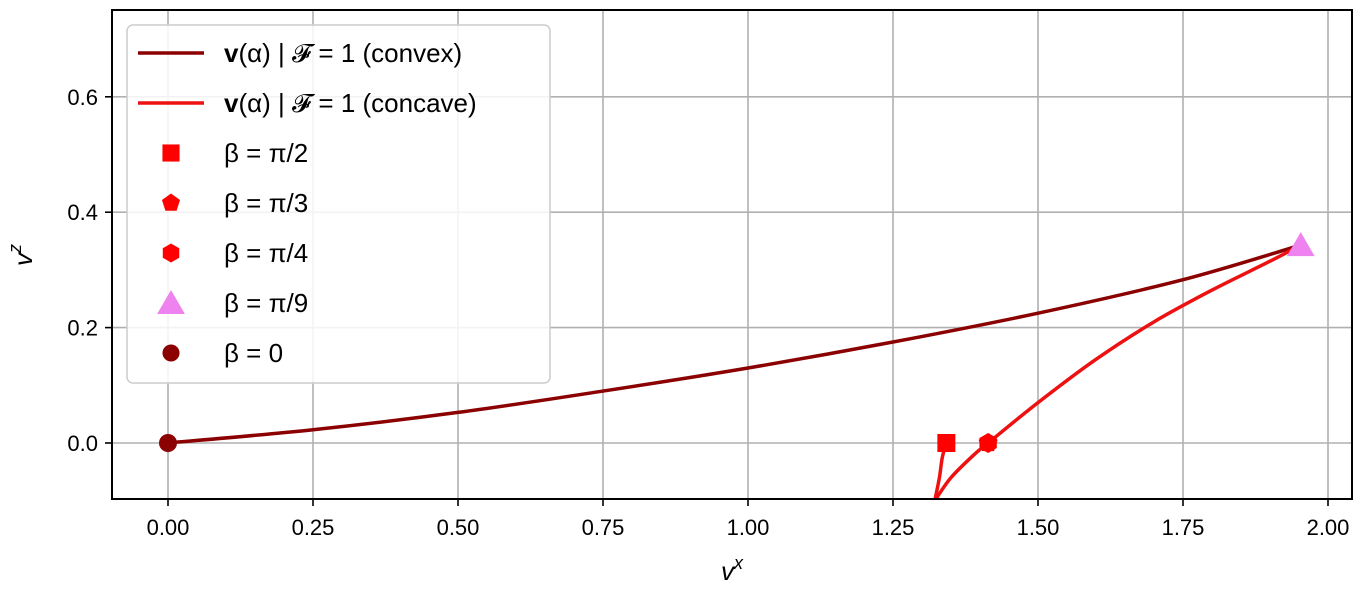  Describe the element at coordinates (171, 202) in the screenshot. I see `legend-marker-pentagon` at that location.